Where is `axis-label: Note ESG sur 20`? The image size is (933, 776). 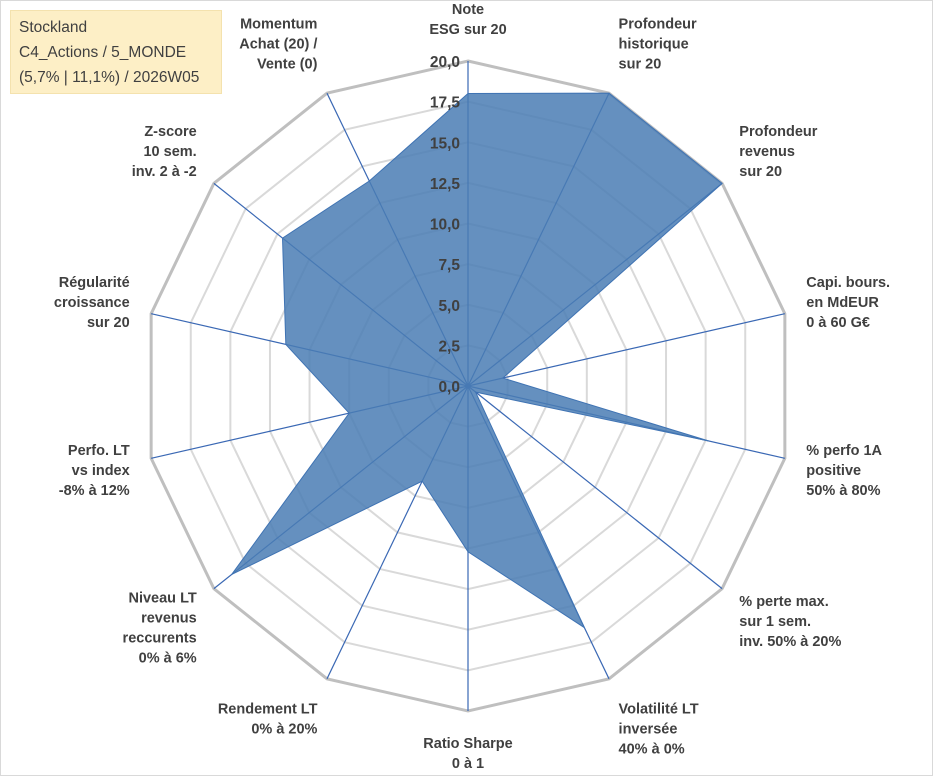
axis-label: Note ESG sur 20 is located at coordinates (467, 20).